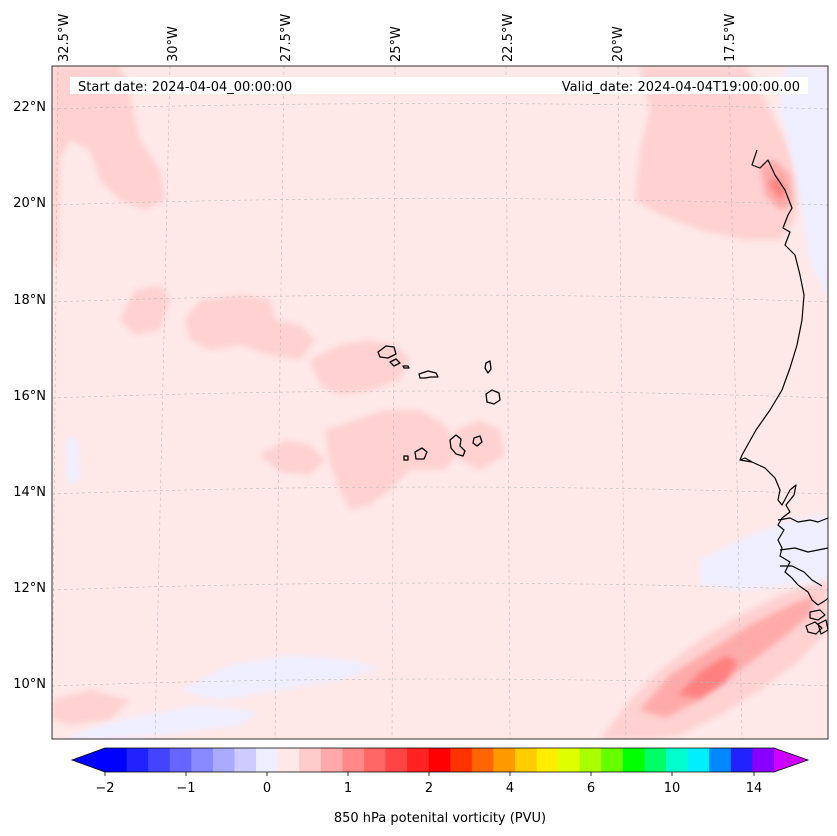 Image resolution: width=837 pixels, height=836 pixels. What do you see at coordinates (145, 310) in the screenshot?
I see `pv-patch-mid-west` at bounding box center [145, 310].